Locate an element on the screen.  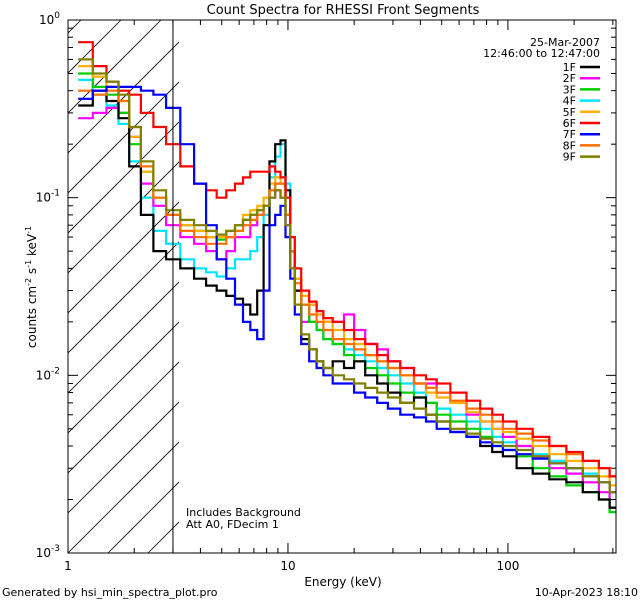
legend-label-8f: 8F is located at coordinates (569, 145).